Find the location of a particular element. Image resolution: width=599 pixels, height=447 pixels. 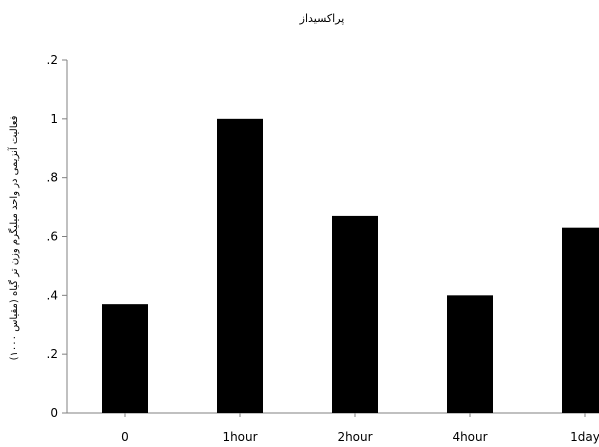

y-tick-label: 1 is located at coordinates (54, 119).